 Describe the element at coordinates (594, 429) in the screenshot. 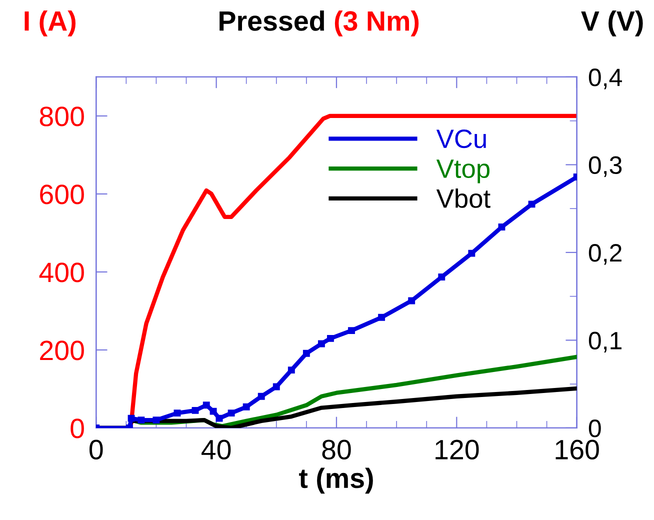

I see `y2-tick-label: 0` at that location.